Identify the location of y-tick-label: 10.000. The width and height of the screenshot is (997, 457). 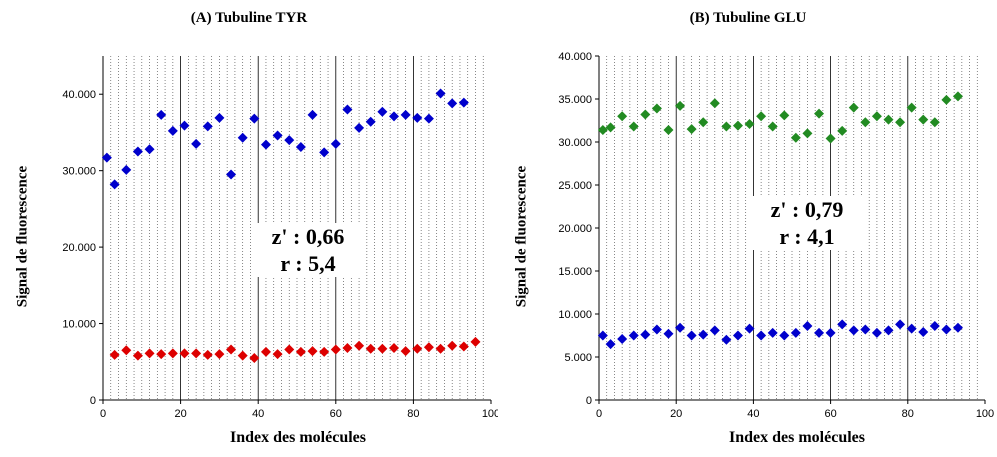
(575, 315).